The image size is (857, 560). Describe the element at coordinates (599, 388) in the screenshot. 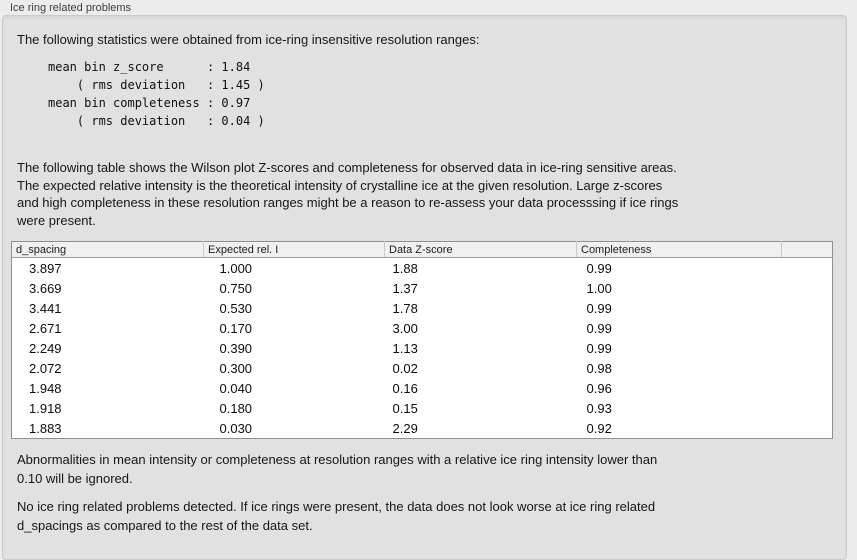

I see `cell-completeness: 0.96` at that location.